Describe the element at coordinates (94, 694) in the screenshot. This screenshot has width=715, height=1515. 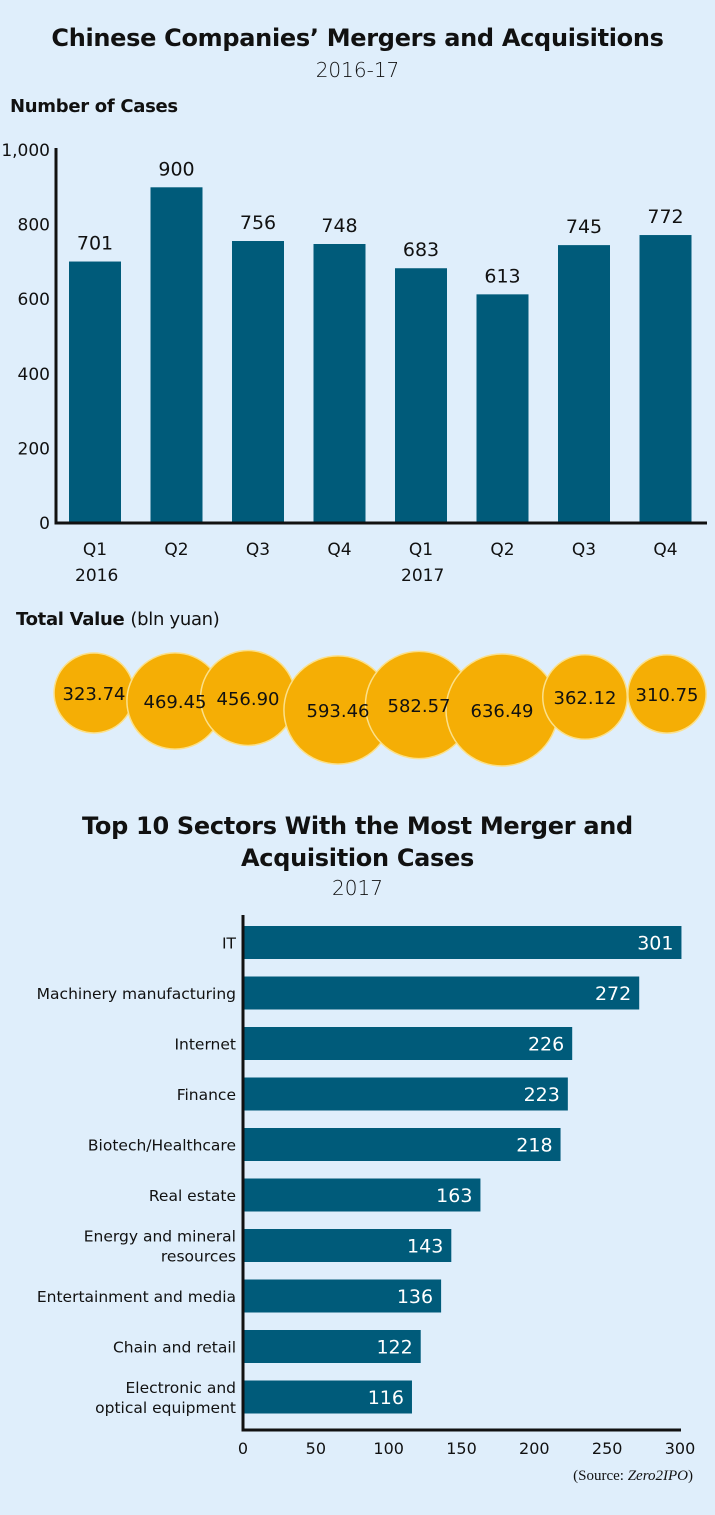
I see `bubble-value-label: 323.74` at that location.